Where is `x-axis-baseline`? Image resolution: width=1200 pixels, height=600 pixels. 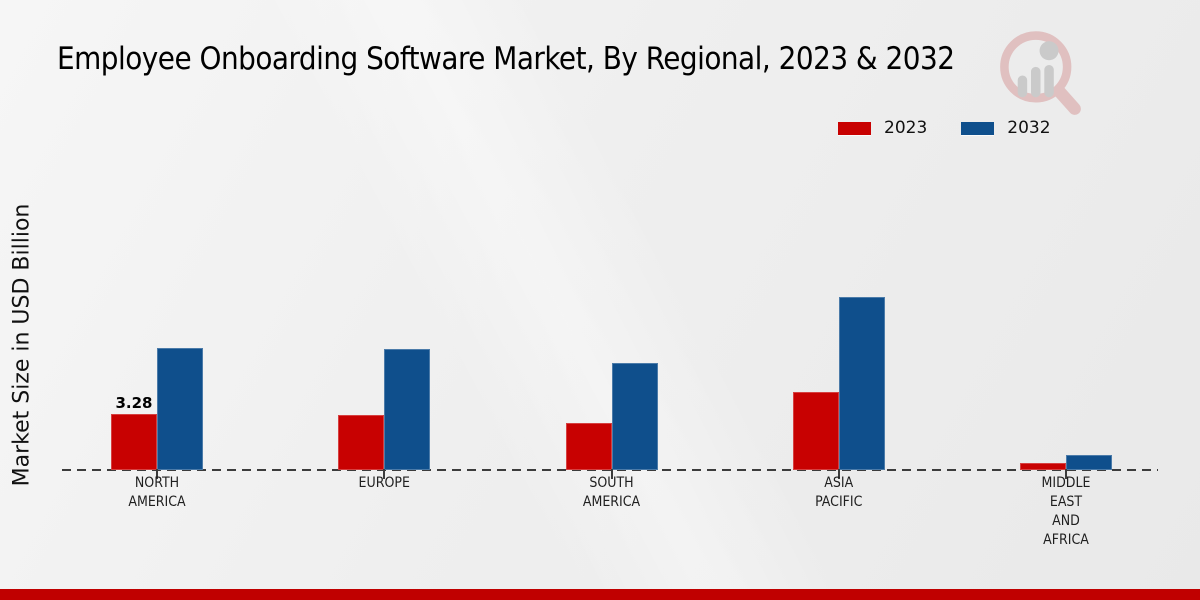
x-axis-baseline is located at coordinates (610, 470).